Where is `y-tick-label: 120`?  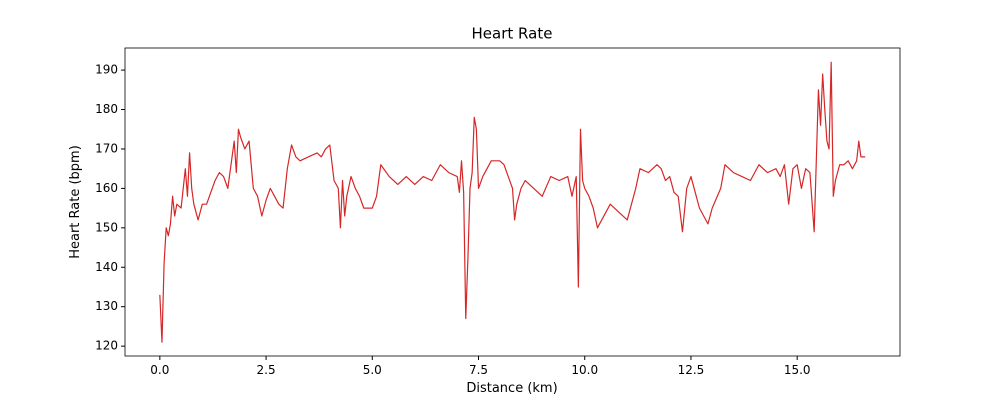
y-tick-label: 120 is located at coordinates (106, 346).